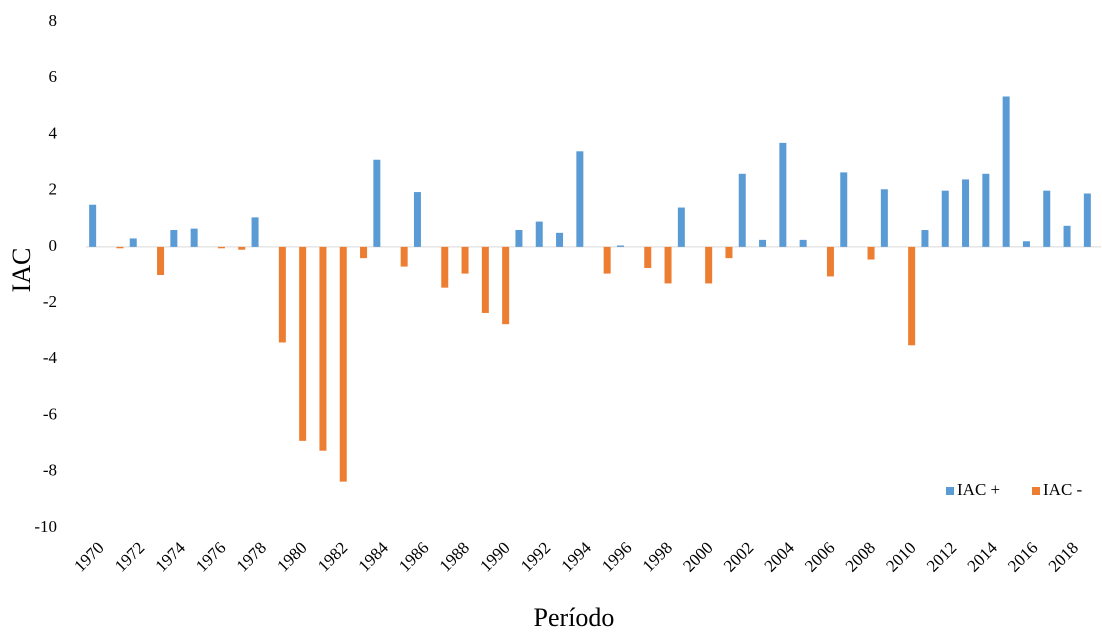 Image resolution: width=1102 pixels, height=637 pixels. I want to click on y-tick-label: -4, so click(50, 357).